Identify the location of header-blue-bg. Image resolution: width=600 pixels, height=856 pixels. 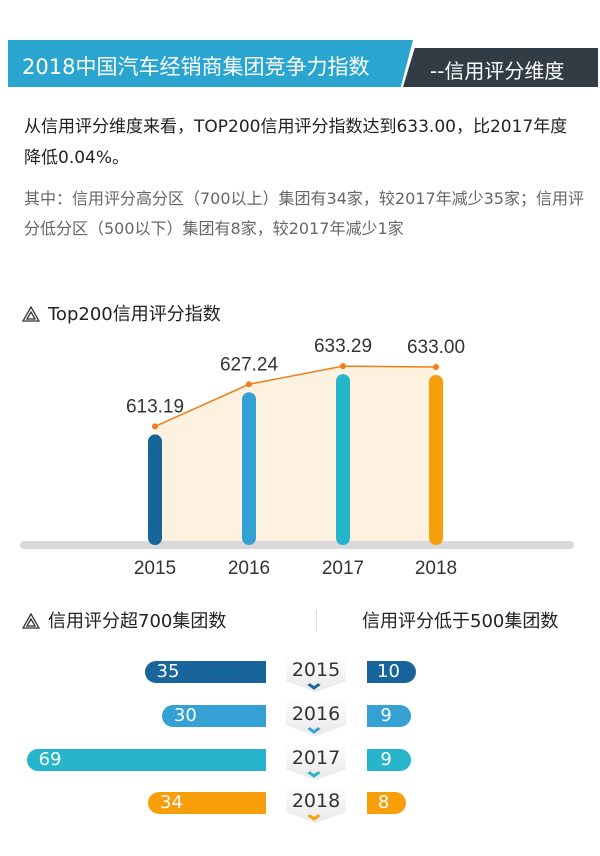
(210, 63).